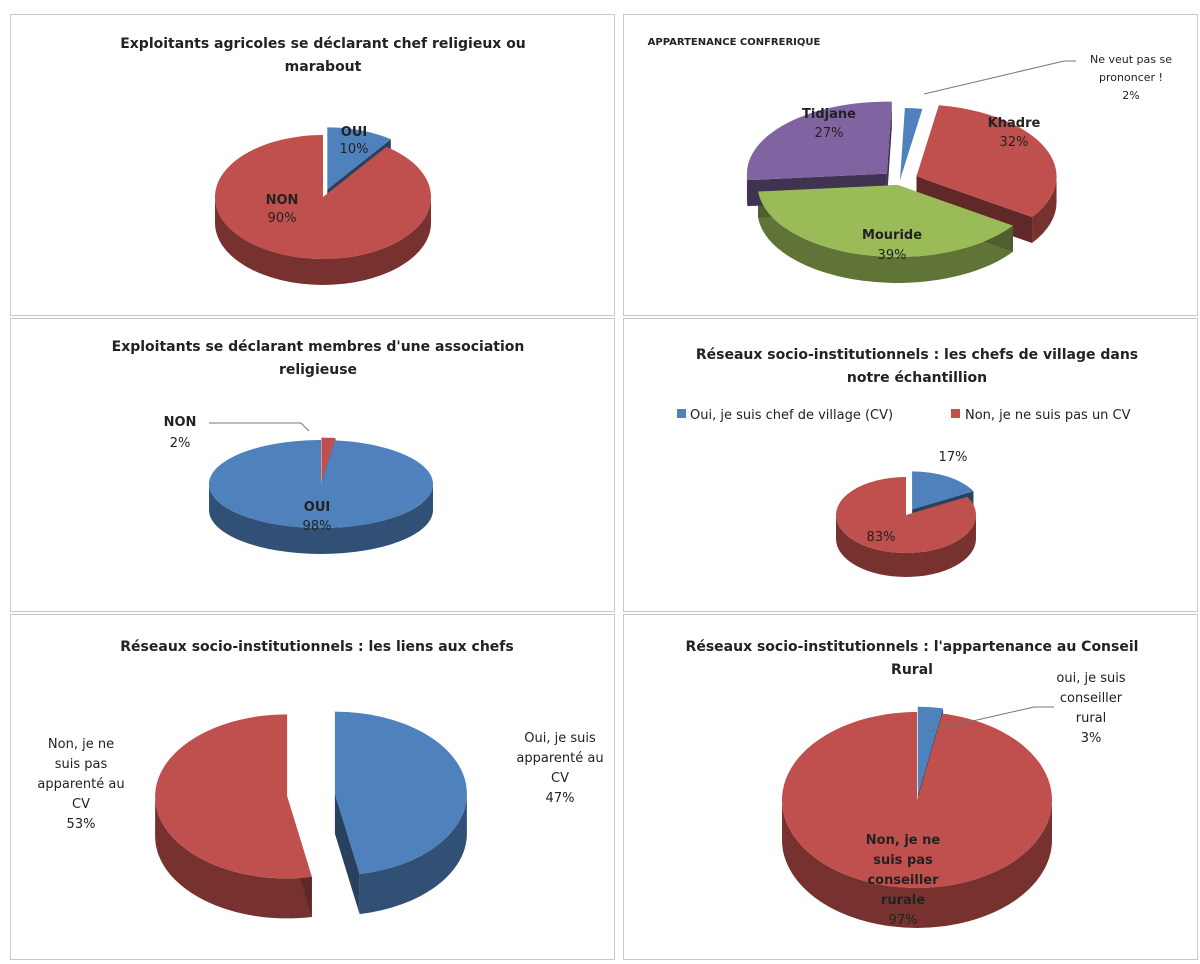 This screenshot has height=964, width=1200. Describe the element at coordinates (903, 900) in the screenshot. I see `chart-6-label-non-line-4: rurale` at that location.